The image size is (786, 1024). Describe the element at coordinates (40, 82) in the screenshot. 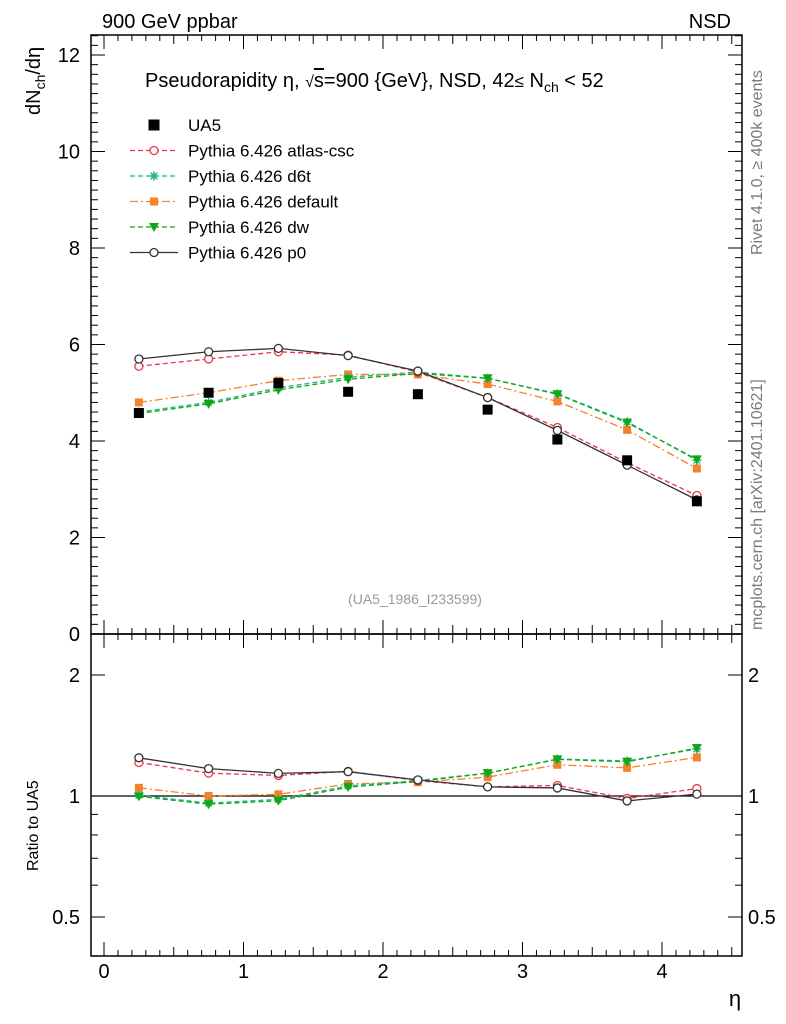

I see `ylabel-ch: ch` at that location.